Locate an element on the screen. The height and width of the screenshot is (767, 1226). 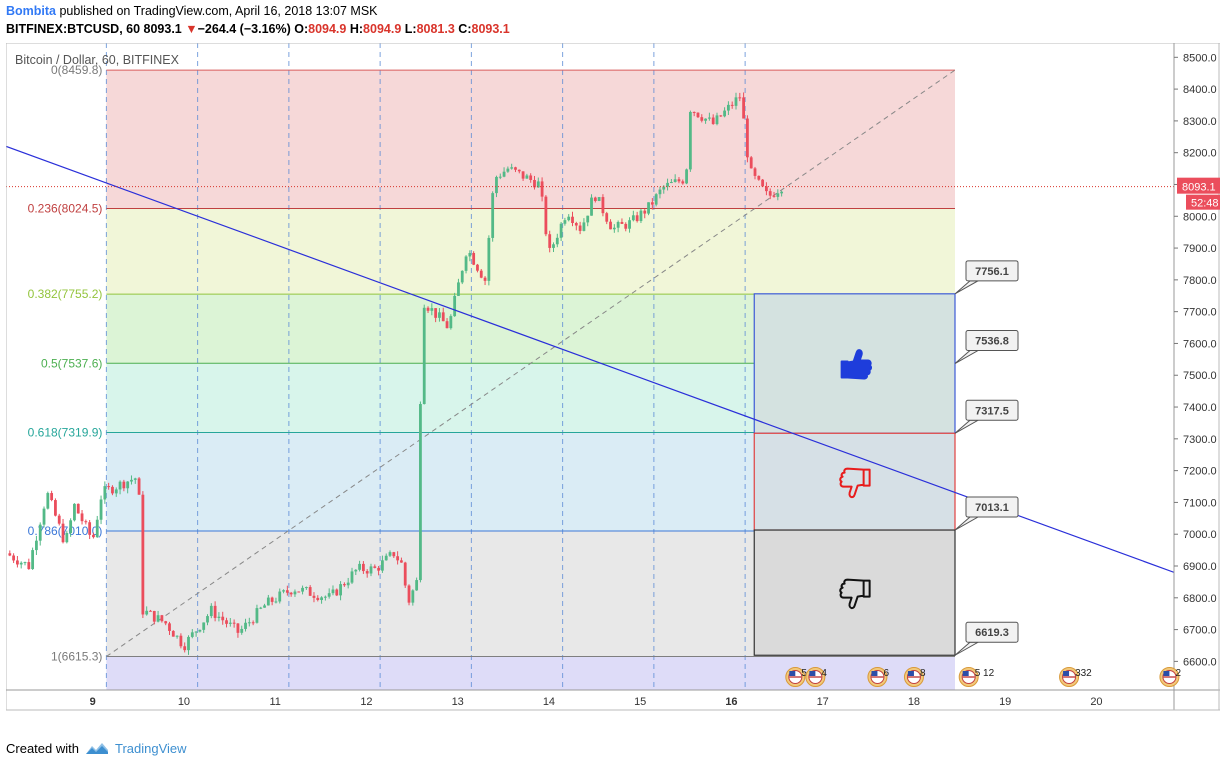
y-tick-label-18: 6700.0 is located at coordinates (1200, 631).